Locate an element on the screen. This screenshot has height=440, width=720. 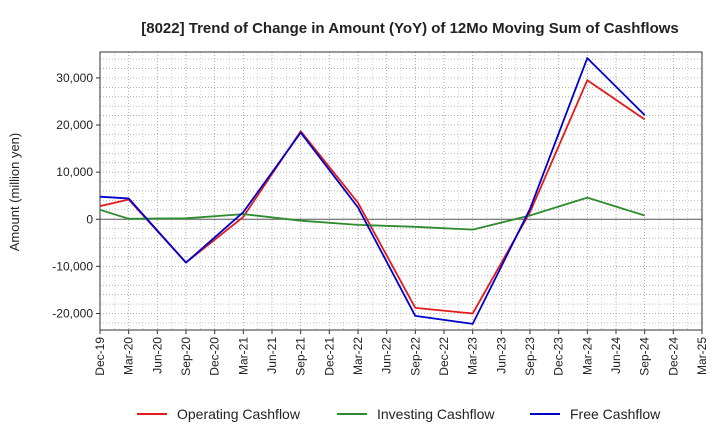
x-tick-label: Mar-20 is located at coordinates (129, 356).